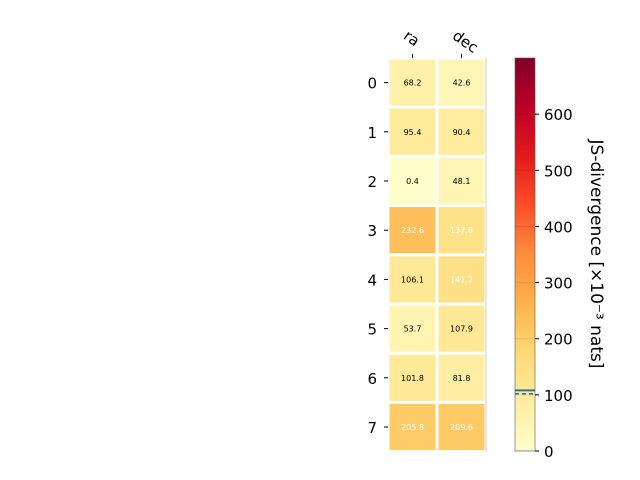  What do you see at coordinates (558, 171) in the screenshot?
I see `colorbar-tick-label: 500` at bounding box center [558, 171].